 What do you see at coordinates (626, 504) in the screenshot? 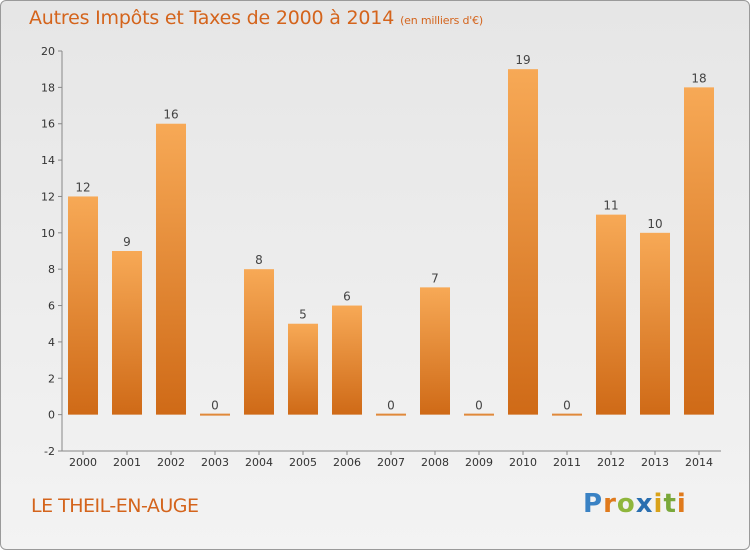
I see `logo-letter: o` at bounding box center [626, 504].